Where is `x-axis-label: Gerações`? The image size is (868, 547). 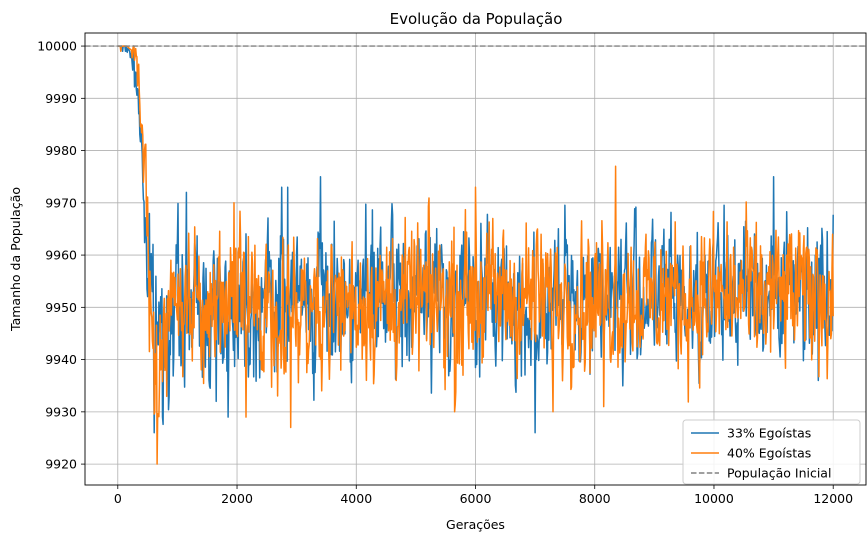 x-axis-label: Gerações is located at coordinates (475, 524).